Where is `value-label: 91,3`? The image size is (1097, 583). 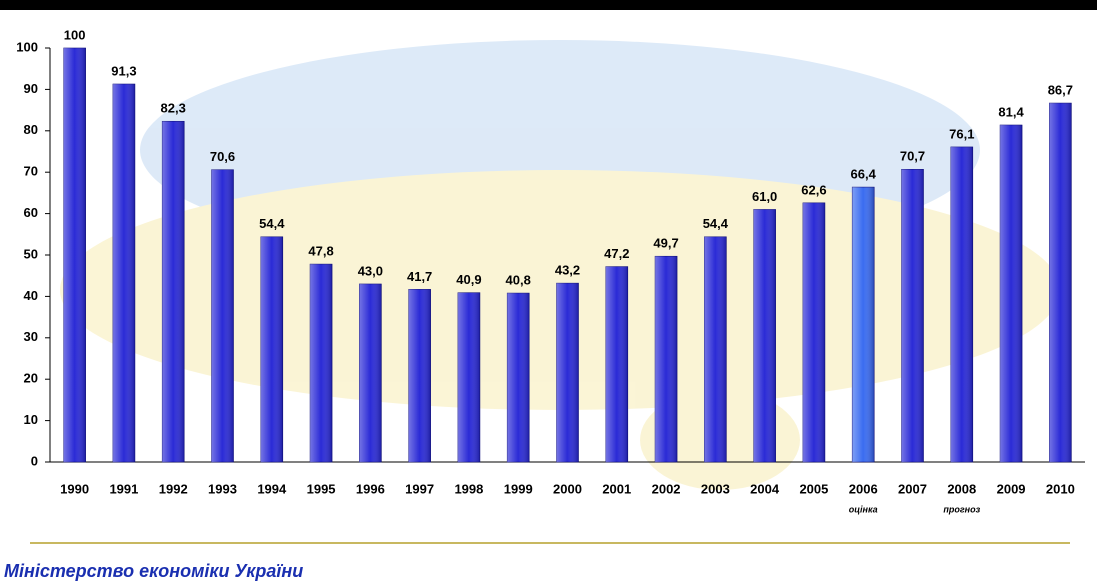
value-label: 91,3 is located at coordinates (123, 70).